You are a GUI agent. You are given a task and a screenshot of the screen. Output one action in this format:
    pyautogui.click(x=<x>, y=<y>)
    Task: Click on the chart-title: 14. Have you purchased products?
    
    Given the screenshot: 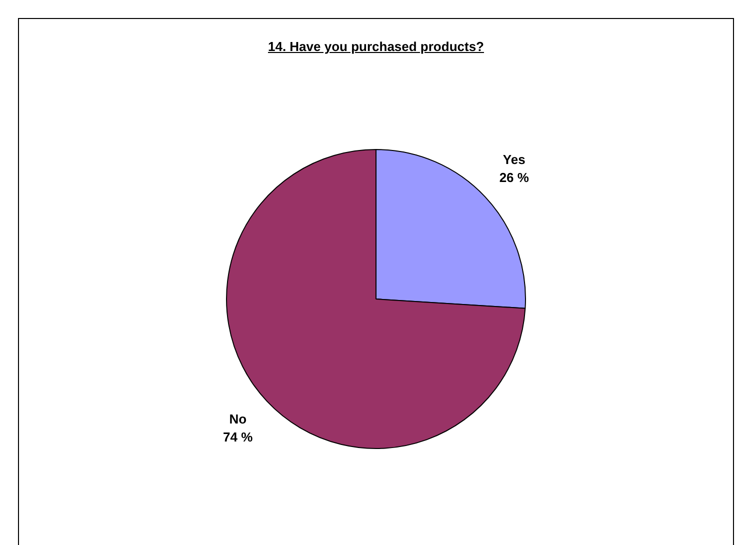 What is the action you would take?
    pyautogui.click(x=375, y=46)
    